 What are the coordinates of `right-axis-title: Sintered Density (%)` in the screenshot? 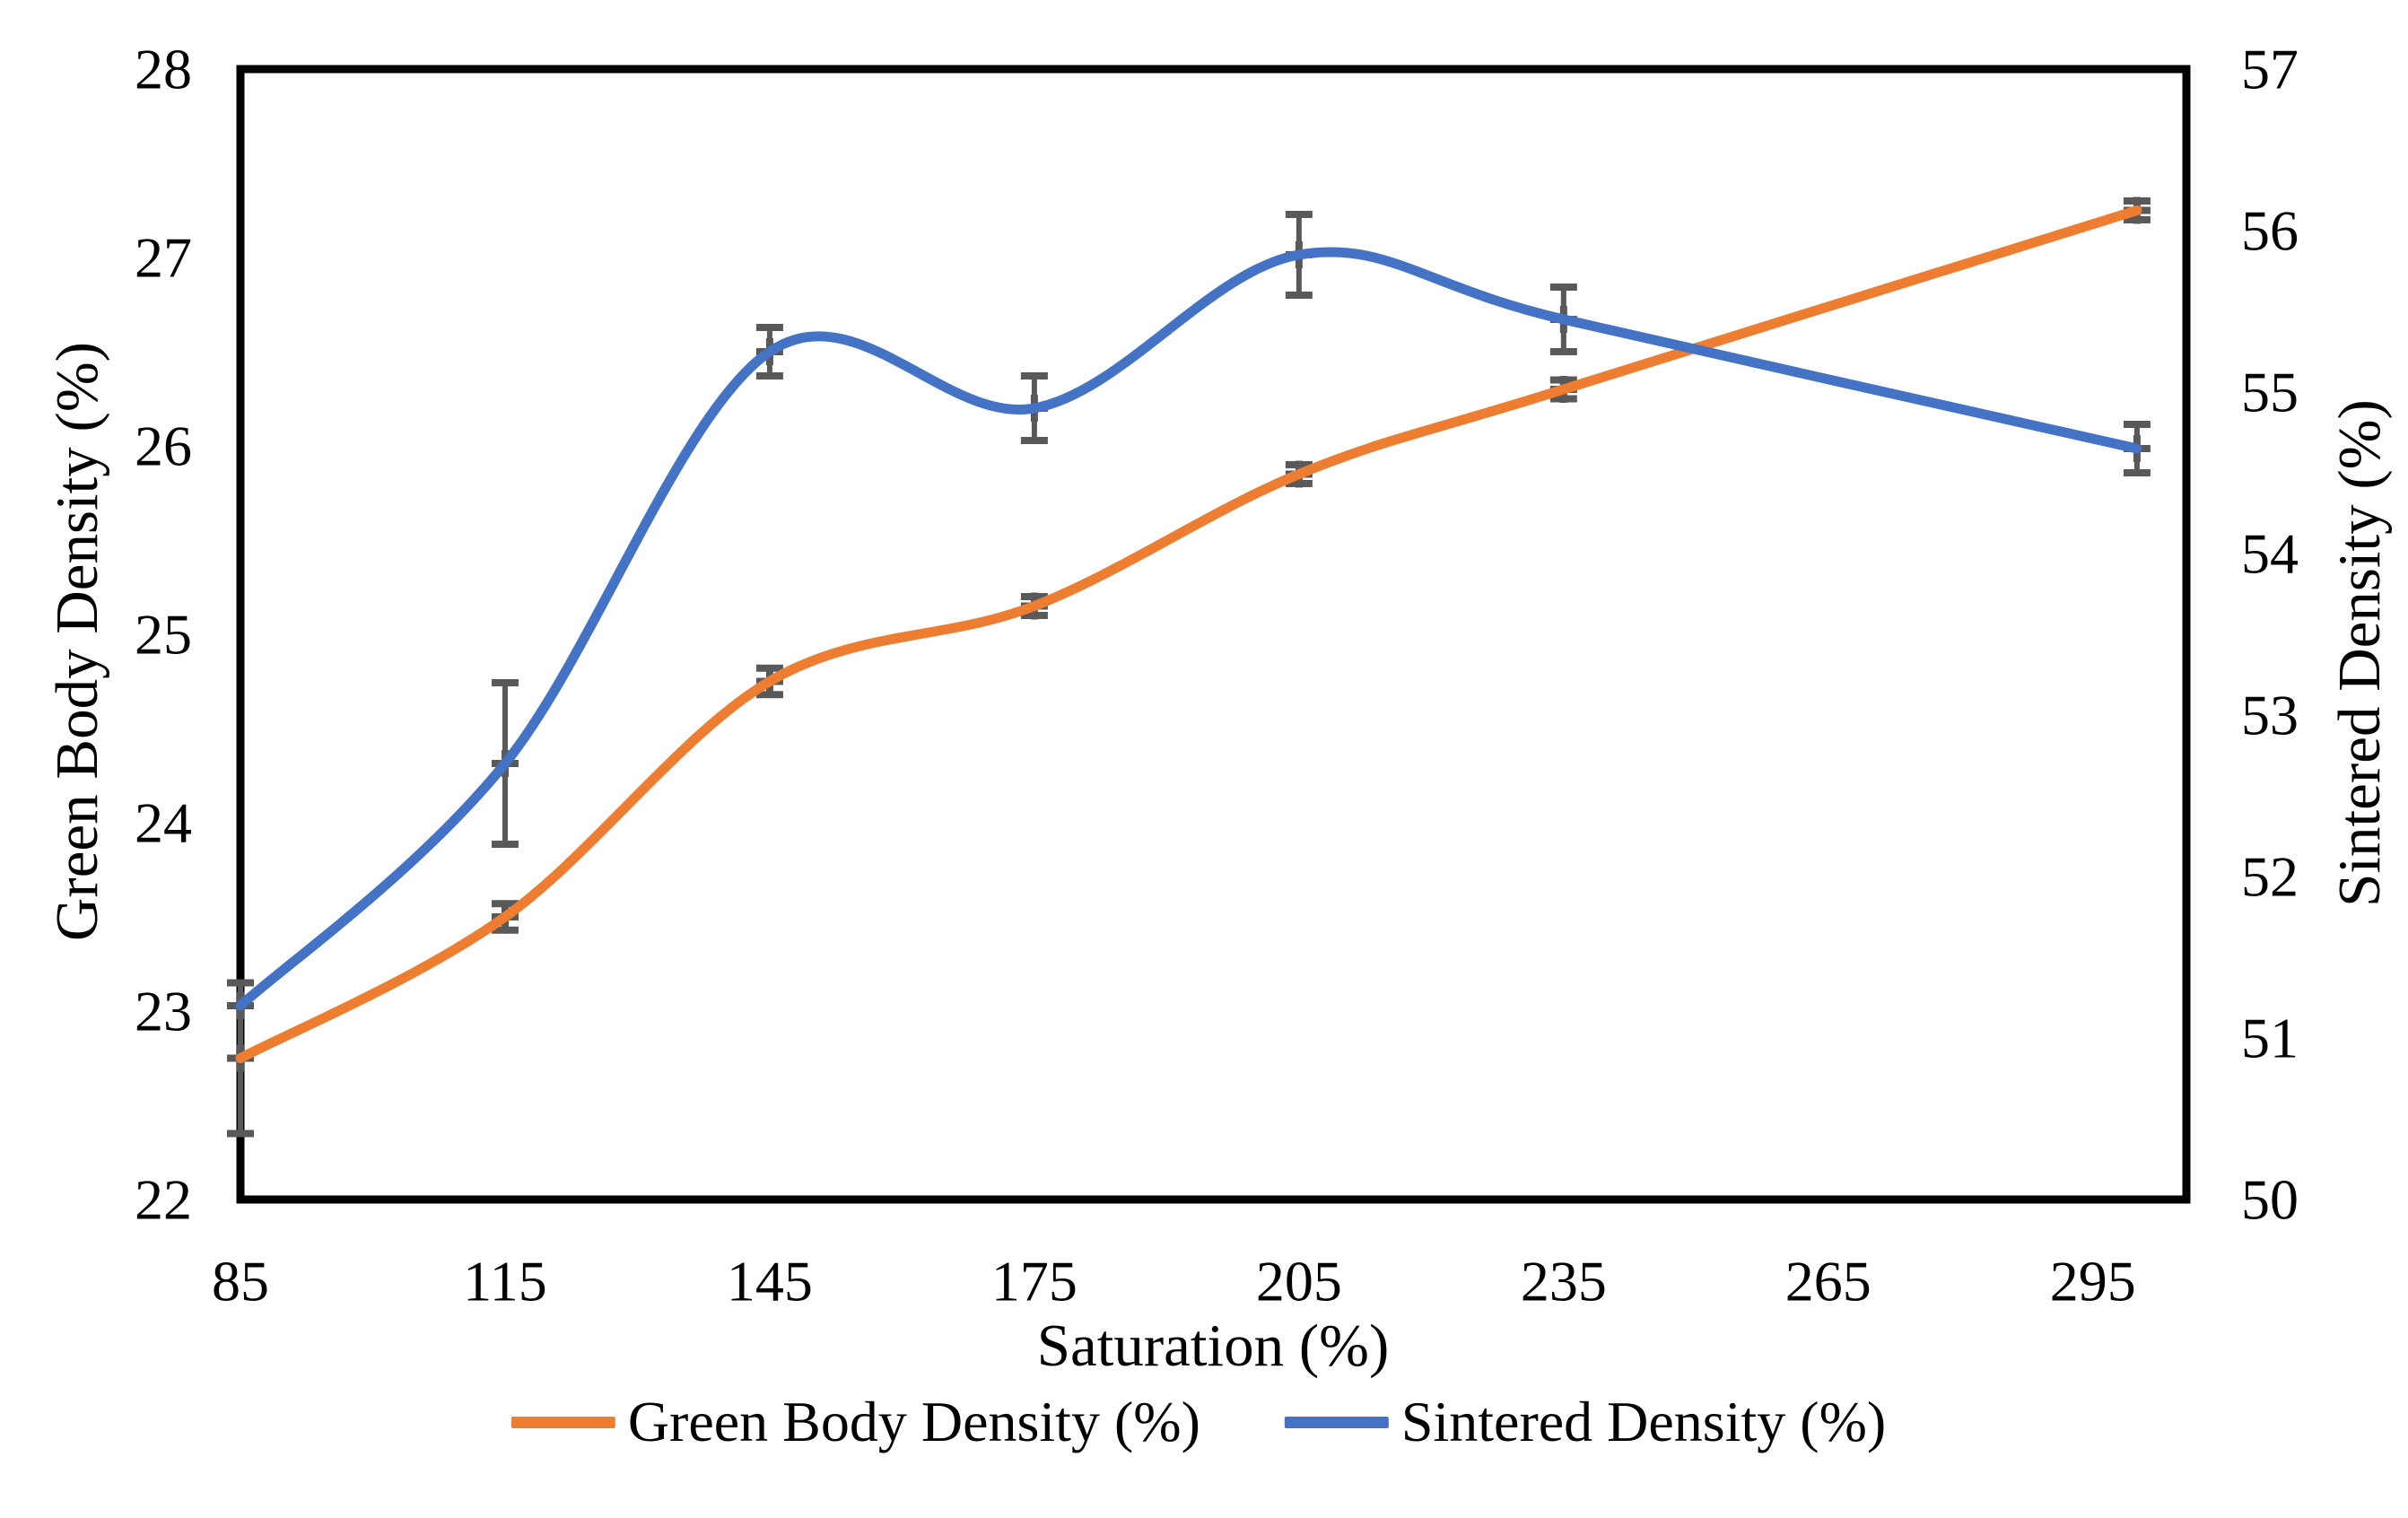 It's located at (2359, 653).